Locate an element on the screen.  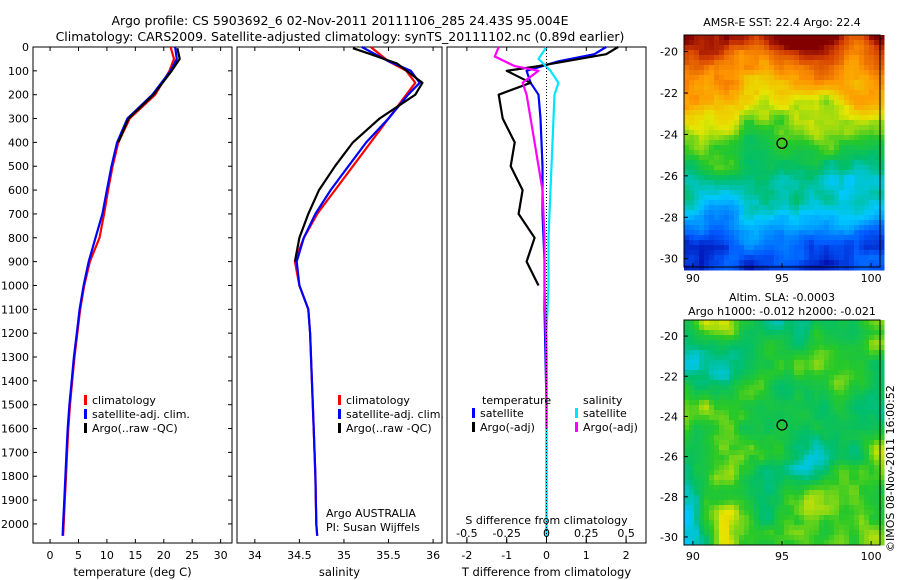
ytick-label-temperature-1800: 1800 is located at coordinates (15, 476).